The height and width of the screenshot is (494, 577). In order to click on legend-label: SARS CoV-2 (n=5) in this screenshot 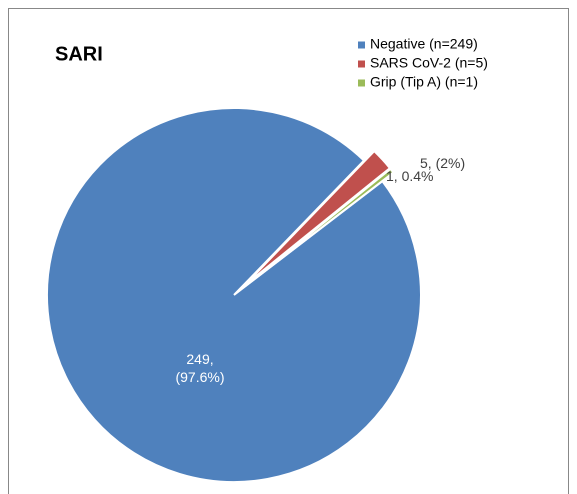, I will do `click(429, 63)`.